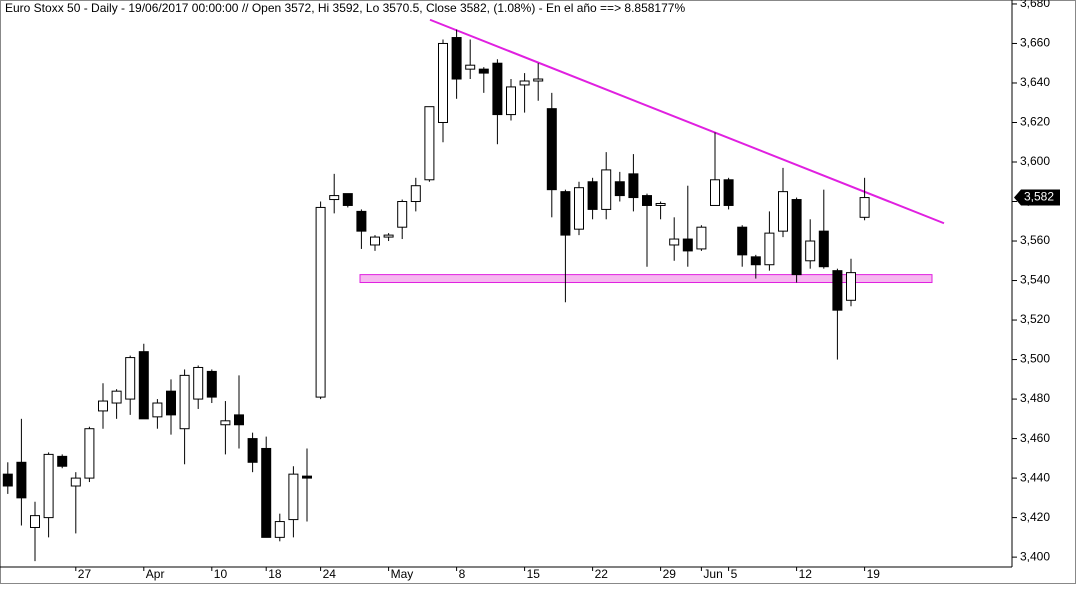 This screenshot has width=1076, height=589. Describe the element at coordinates (734, 574) in the screenshot. I see `x-tick-label: 5` at that location.